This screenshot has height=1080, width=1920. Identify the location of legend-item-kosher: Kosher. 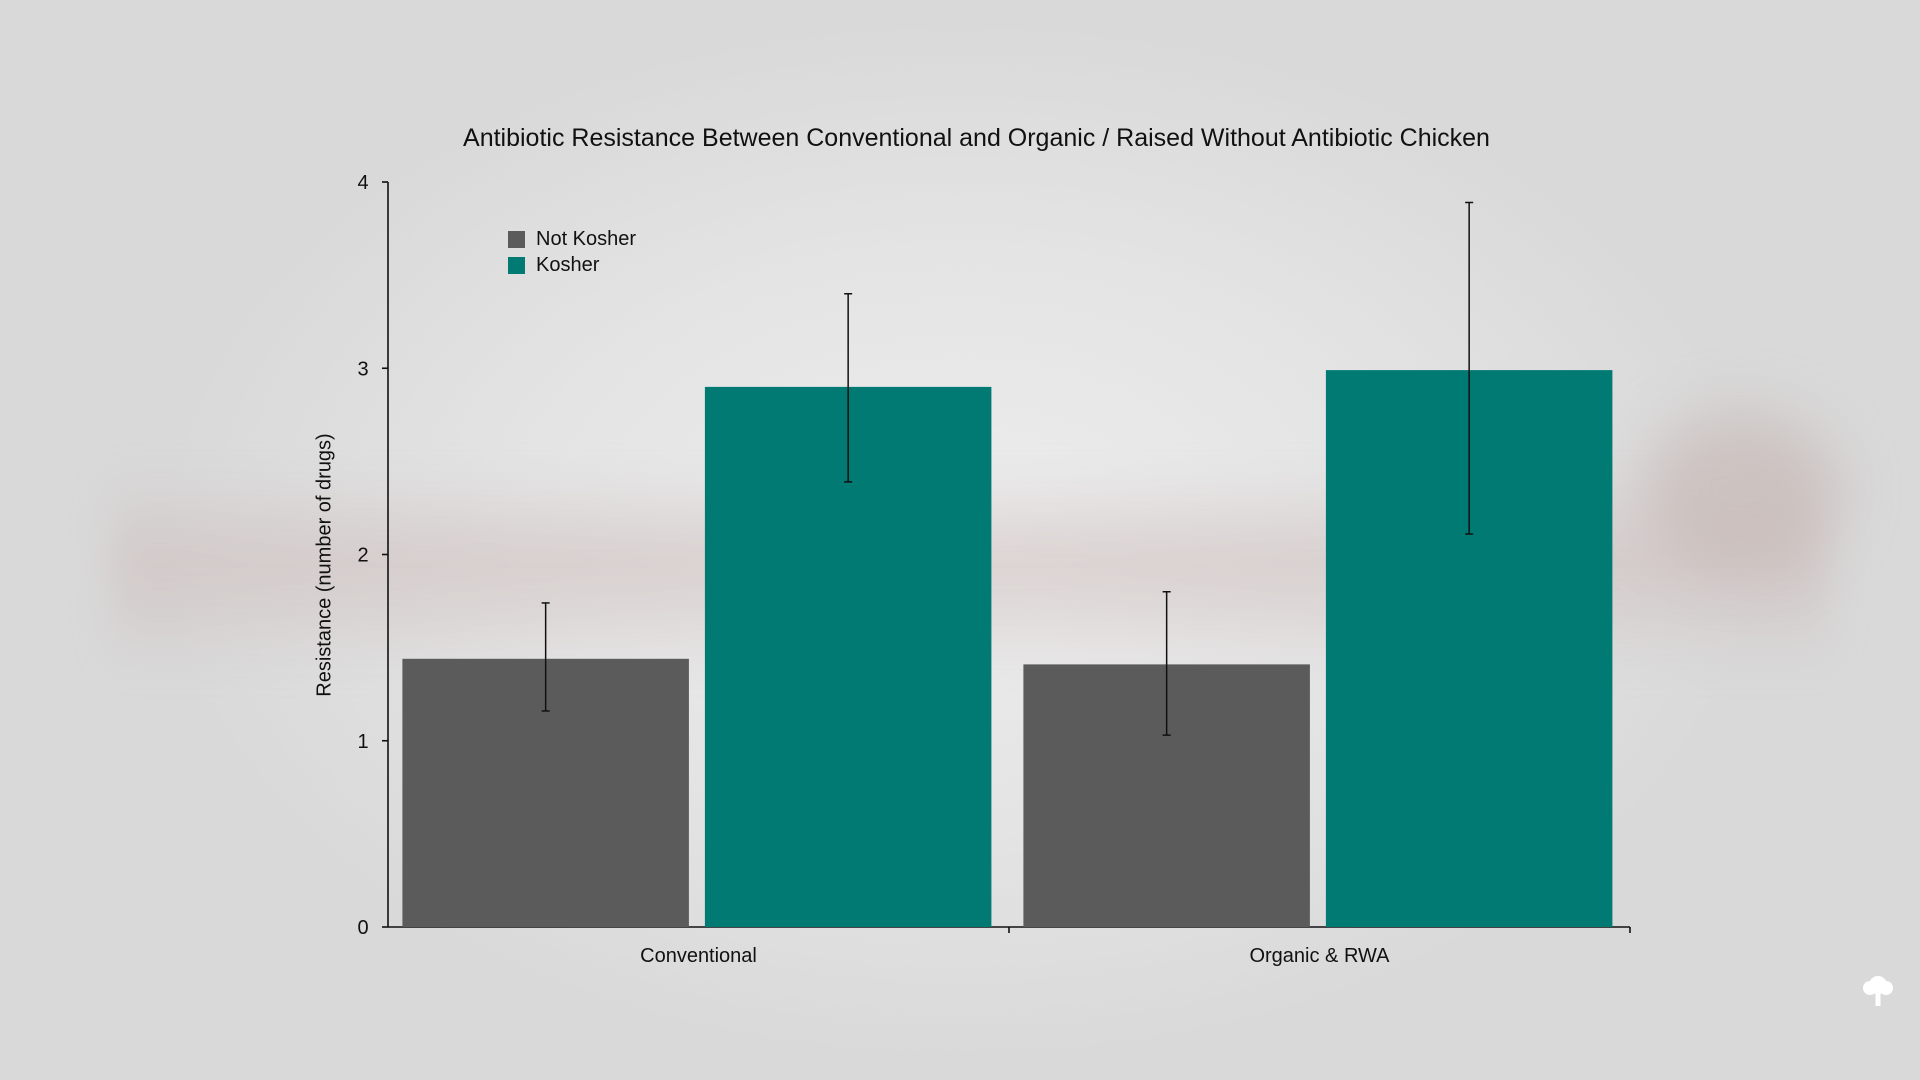
(572, 265).